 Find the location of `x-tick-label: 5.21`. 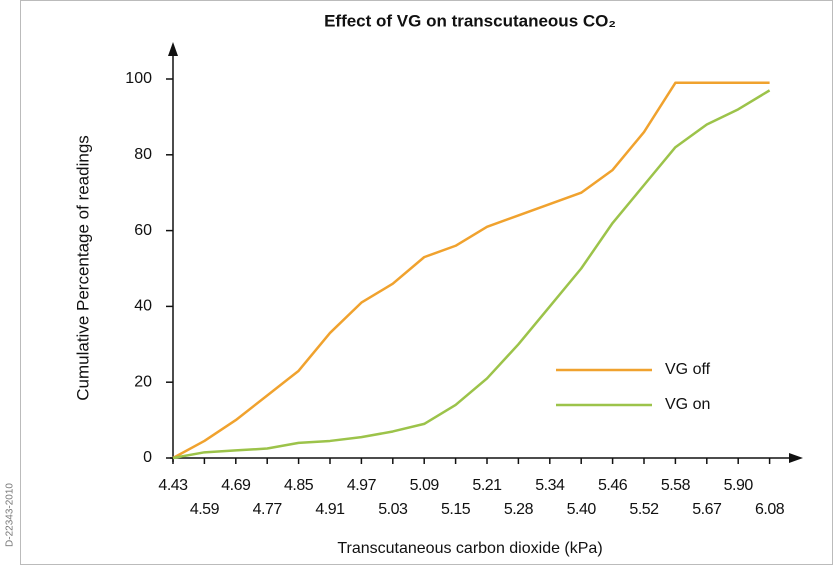

x-tick-label: 5.21 is located at coordinates (487, 485).